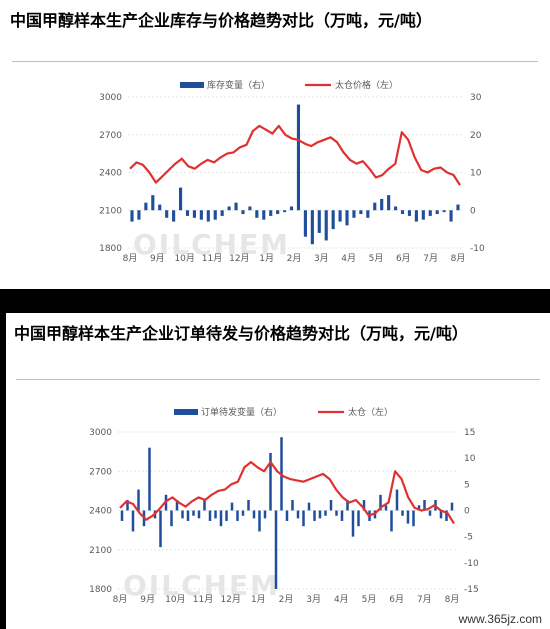 The image size is (550, 629). I want to click on x-tick-label: 3月, so click(321, 258).